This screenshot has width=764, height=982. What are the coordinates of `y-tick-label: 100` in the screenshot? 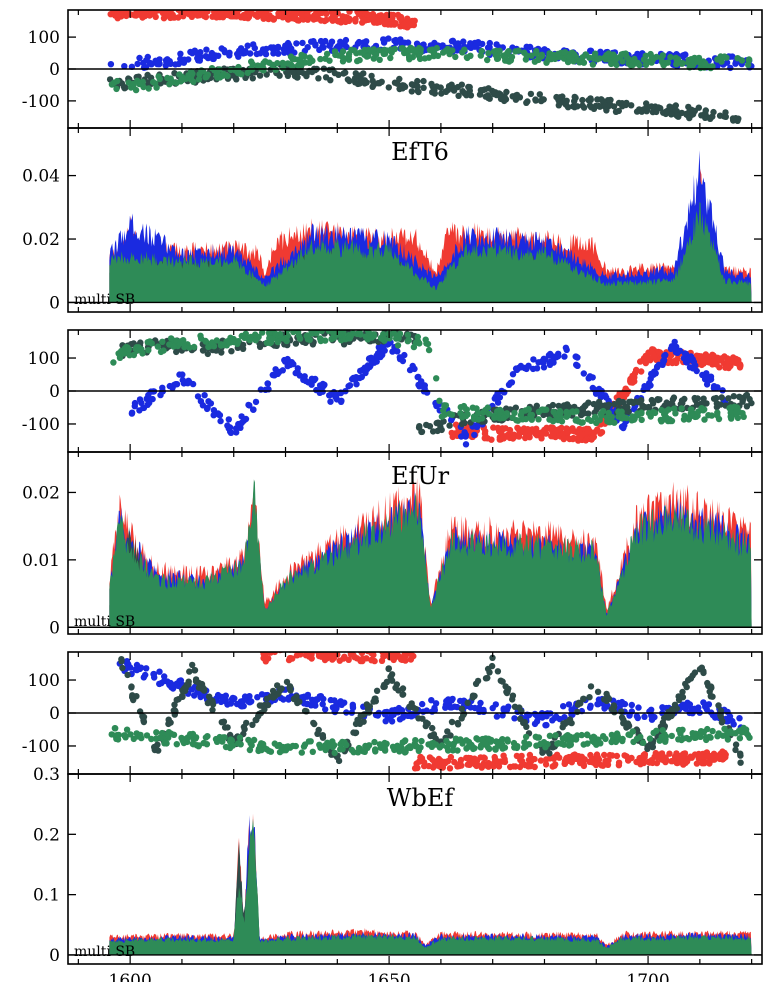 It's located at (44, 38).